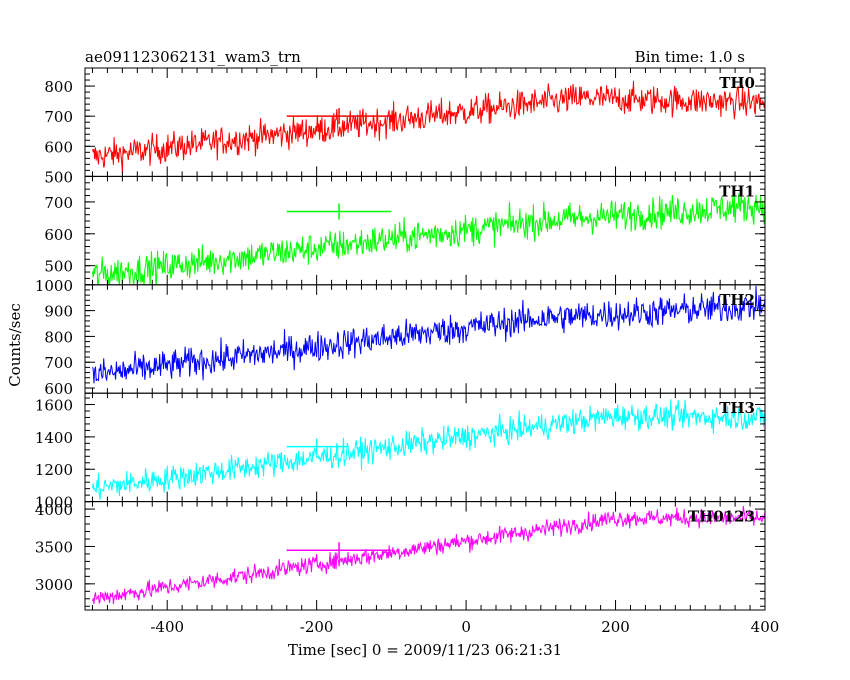  I want to click on y-tick-label: 3000, so click(54, 585).